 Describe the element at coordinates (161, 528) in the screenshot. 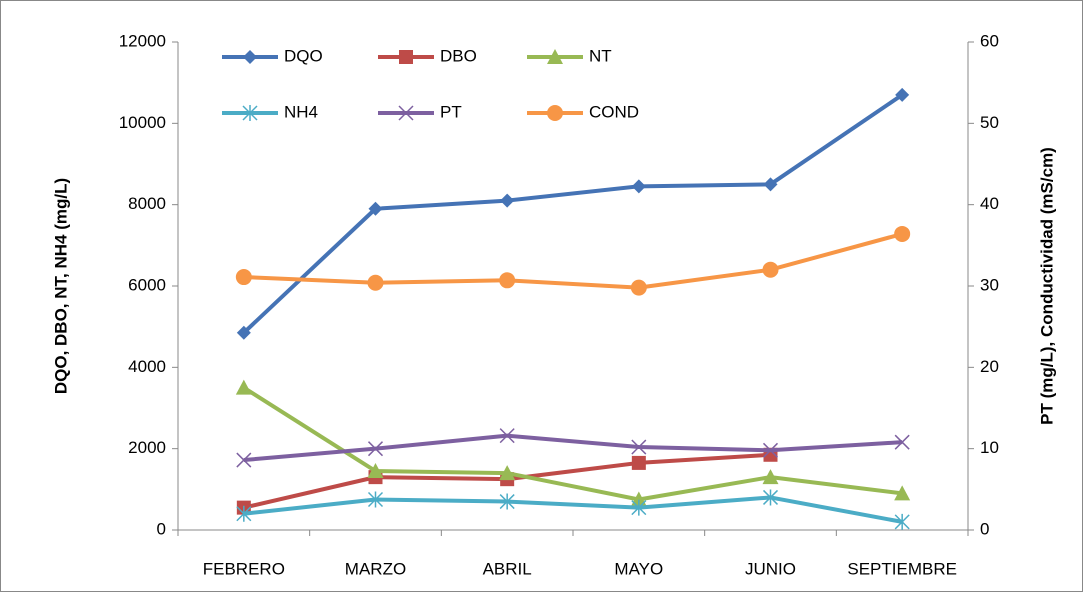

I see `y-tick-label: 0` at that location.